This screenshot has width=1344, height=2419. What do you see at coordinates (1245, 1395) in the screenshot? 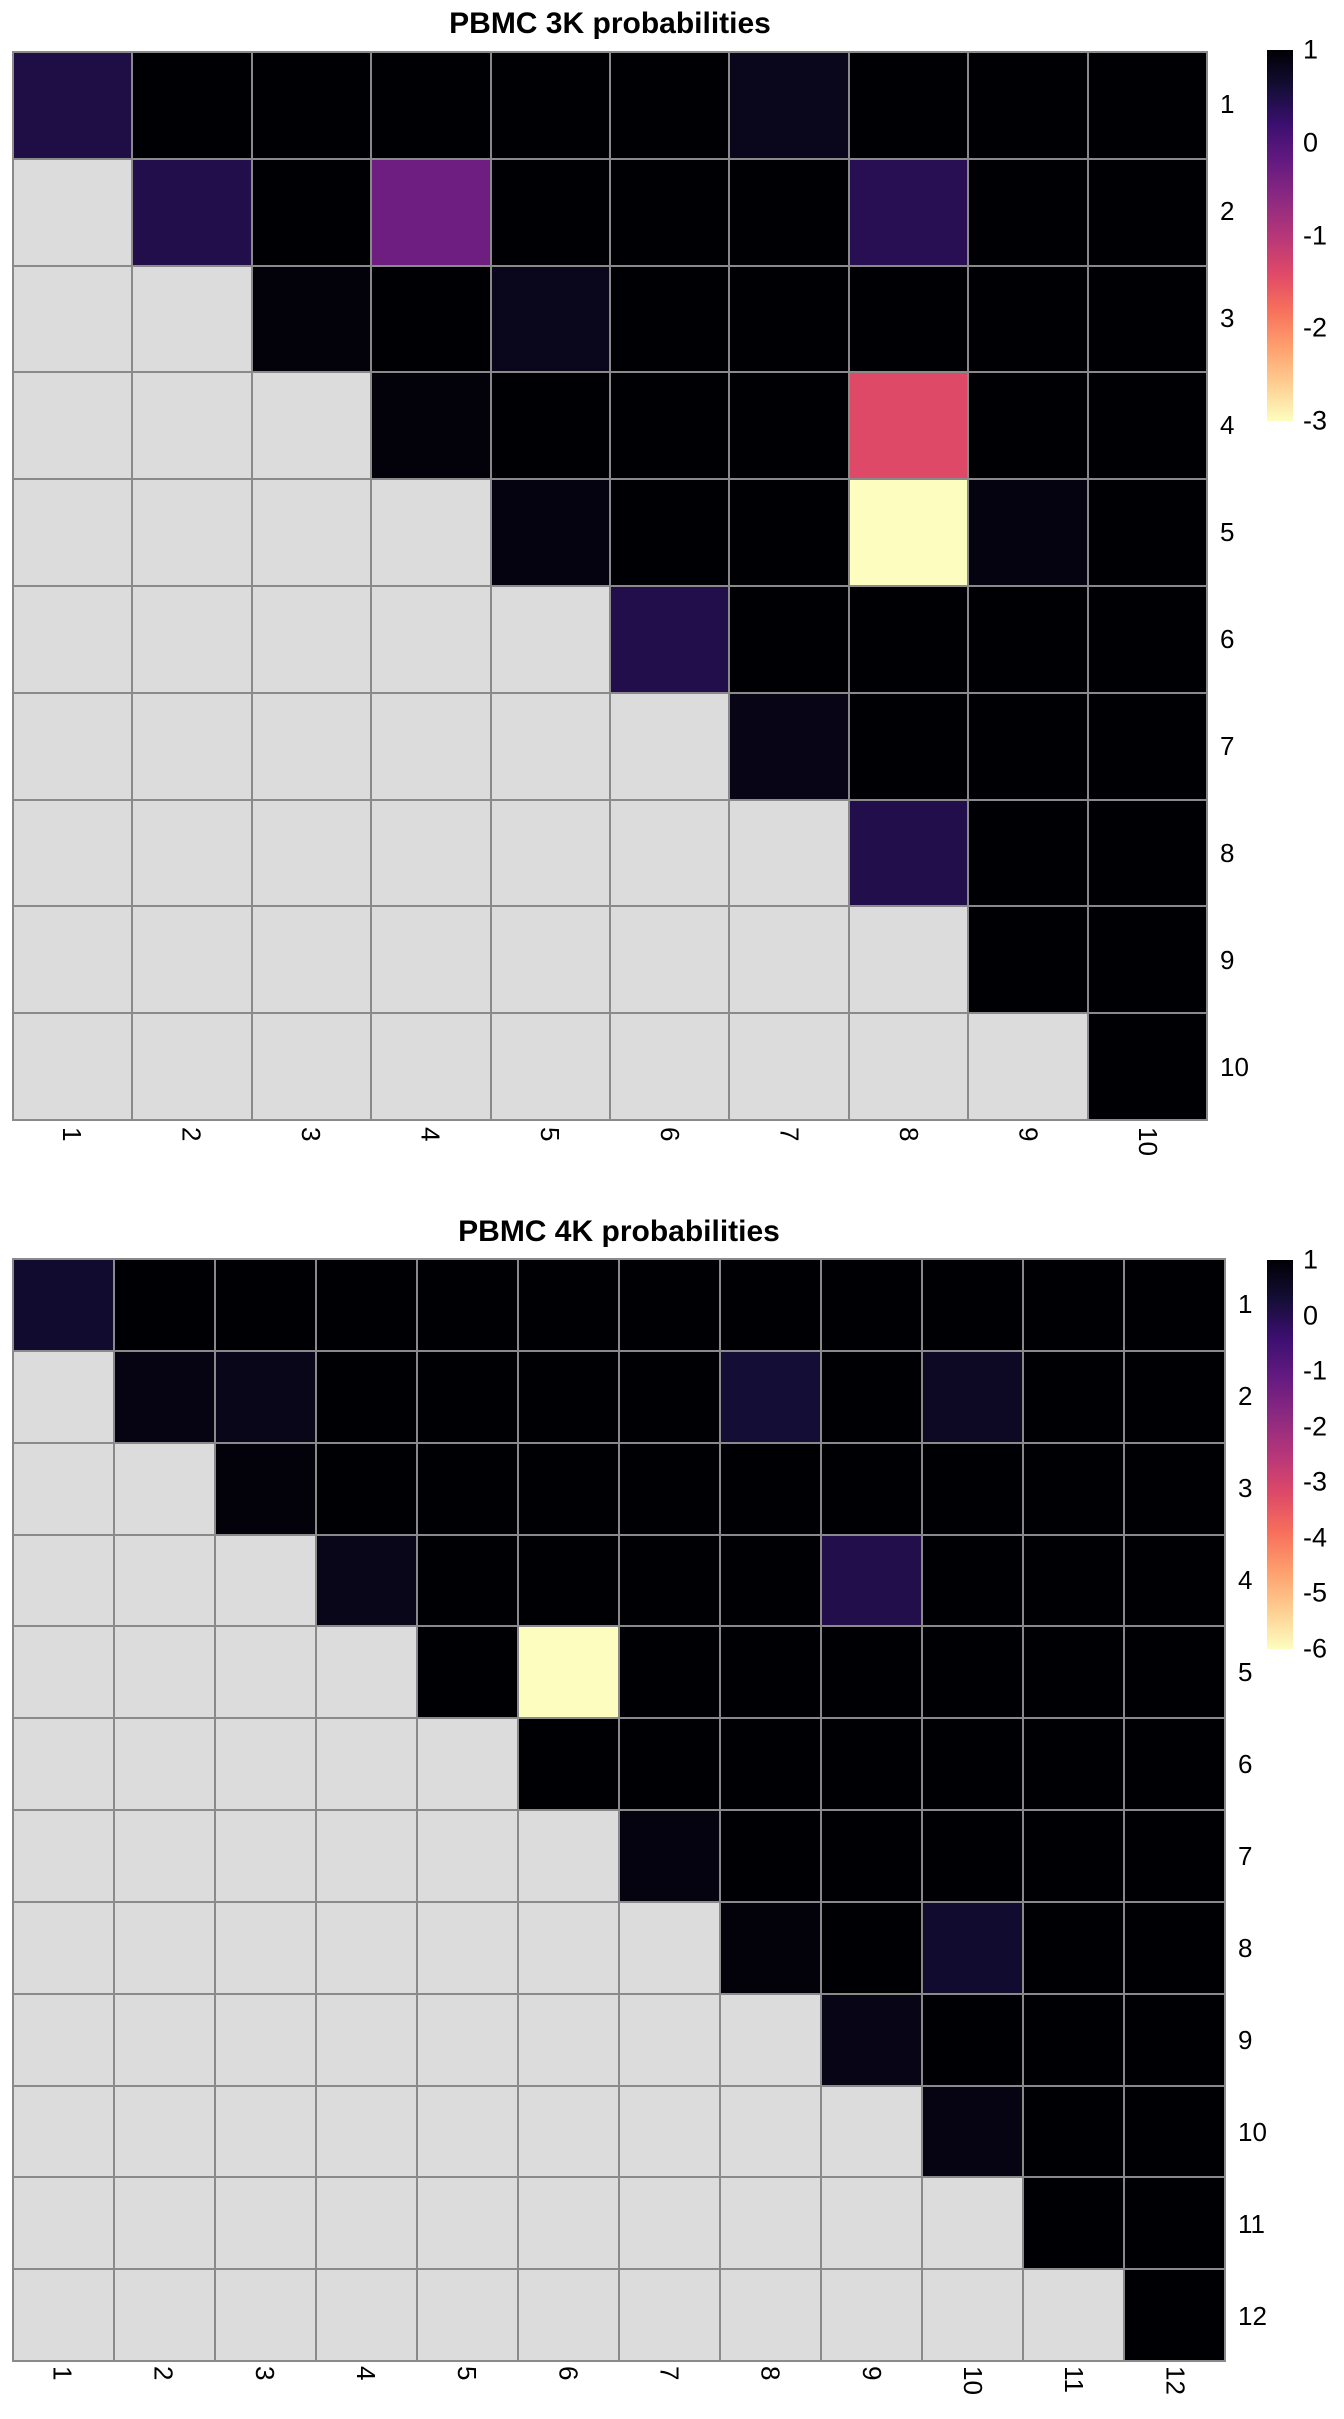
I see `row-label: 2` at bounding box center [1245, 1395].